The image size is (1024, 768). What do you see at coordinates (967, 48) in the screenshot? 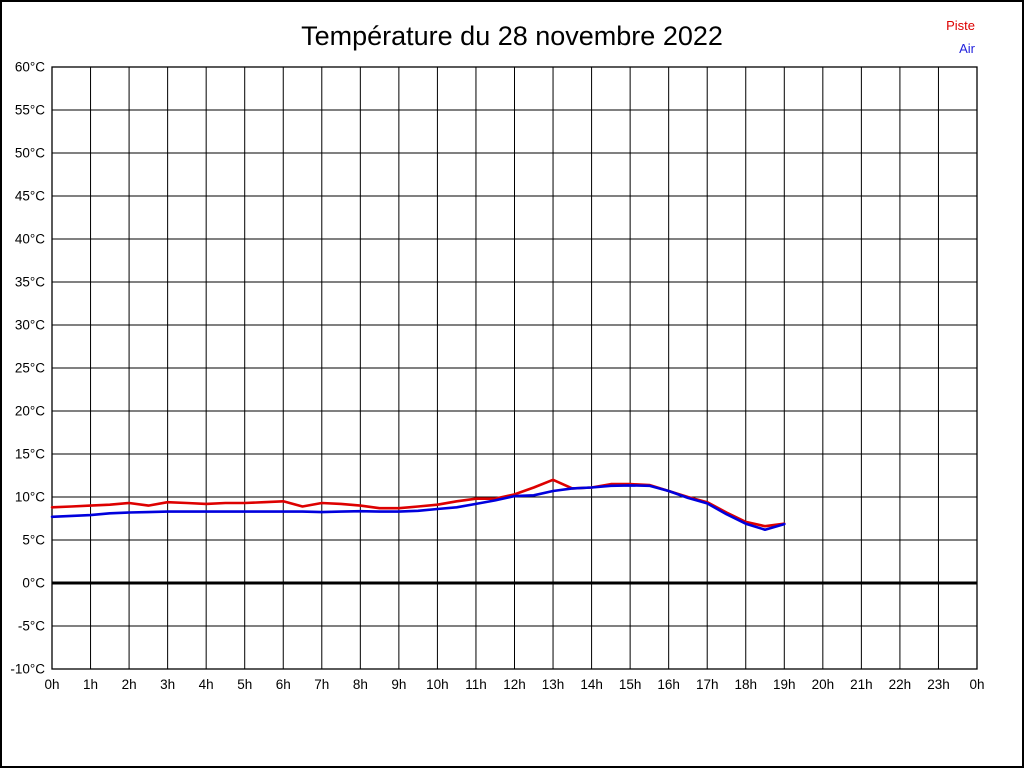
I see `legend-item-air: Air` at bounding box center [967, 48].